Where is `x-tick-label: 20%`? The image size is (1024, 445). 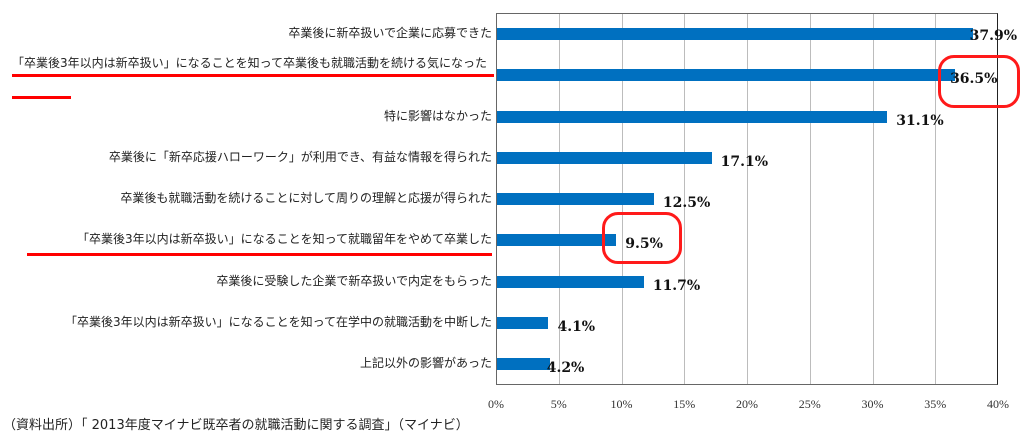 x-tick-label: 20% is located at coordinates (747, 404).